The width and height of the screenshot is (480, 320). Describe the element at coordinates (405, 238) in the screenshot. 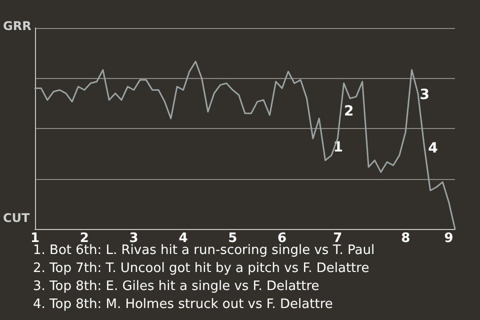

I see `x-tick-label: 8` at that location.